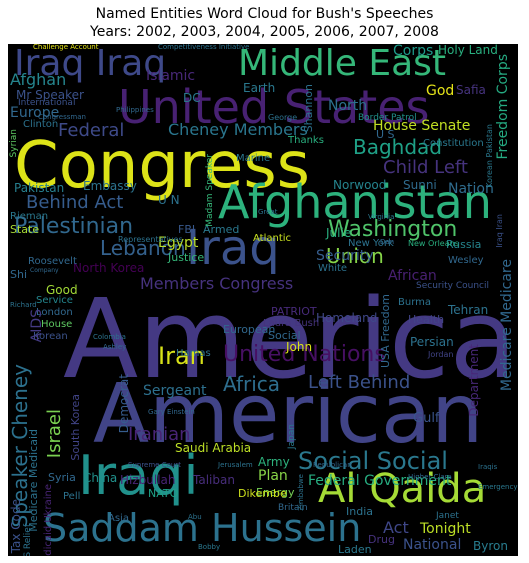  What do you see at coordinates (23, 305) in the screenshot?
I see `word-richard: Richard` at bounding box center [23, 305].